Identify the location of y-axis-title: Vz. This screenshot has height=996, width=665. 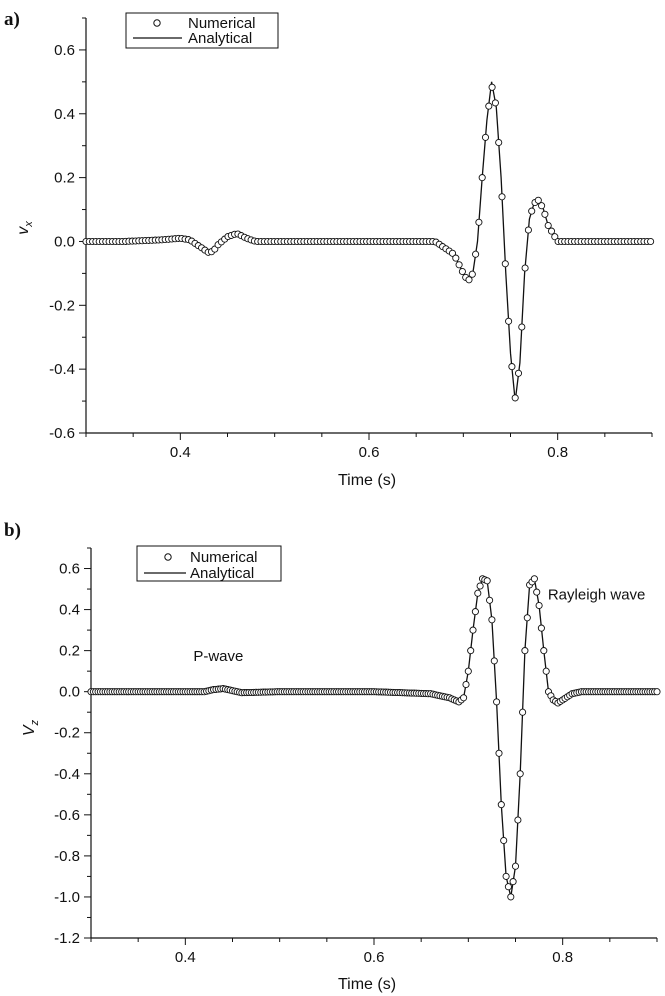
(31, 727).